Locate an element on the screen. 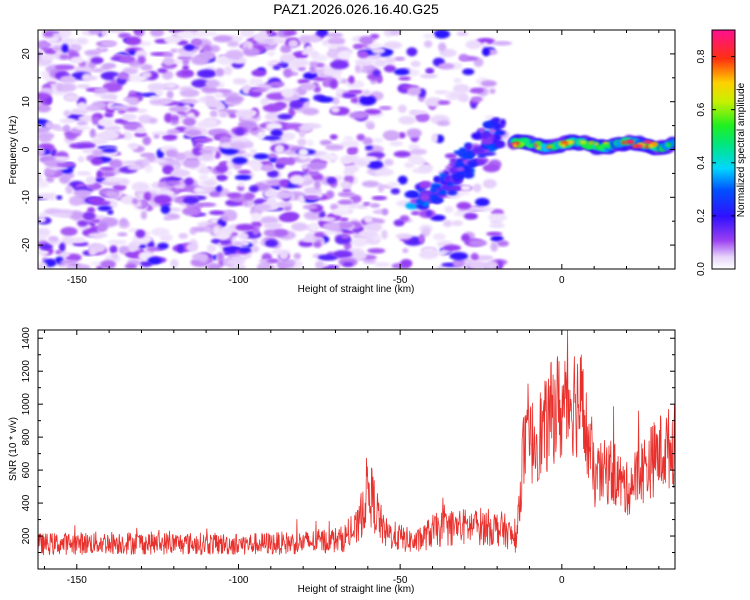 The image size is (750, 600). colorbar-tick-label: 0.4 is located at coordinates (701, 162).